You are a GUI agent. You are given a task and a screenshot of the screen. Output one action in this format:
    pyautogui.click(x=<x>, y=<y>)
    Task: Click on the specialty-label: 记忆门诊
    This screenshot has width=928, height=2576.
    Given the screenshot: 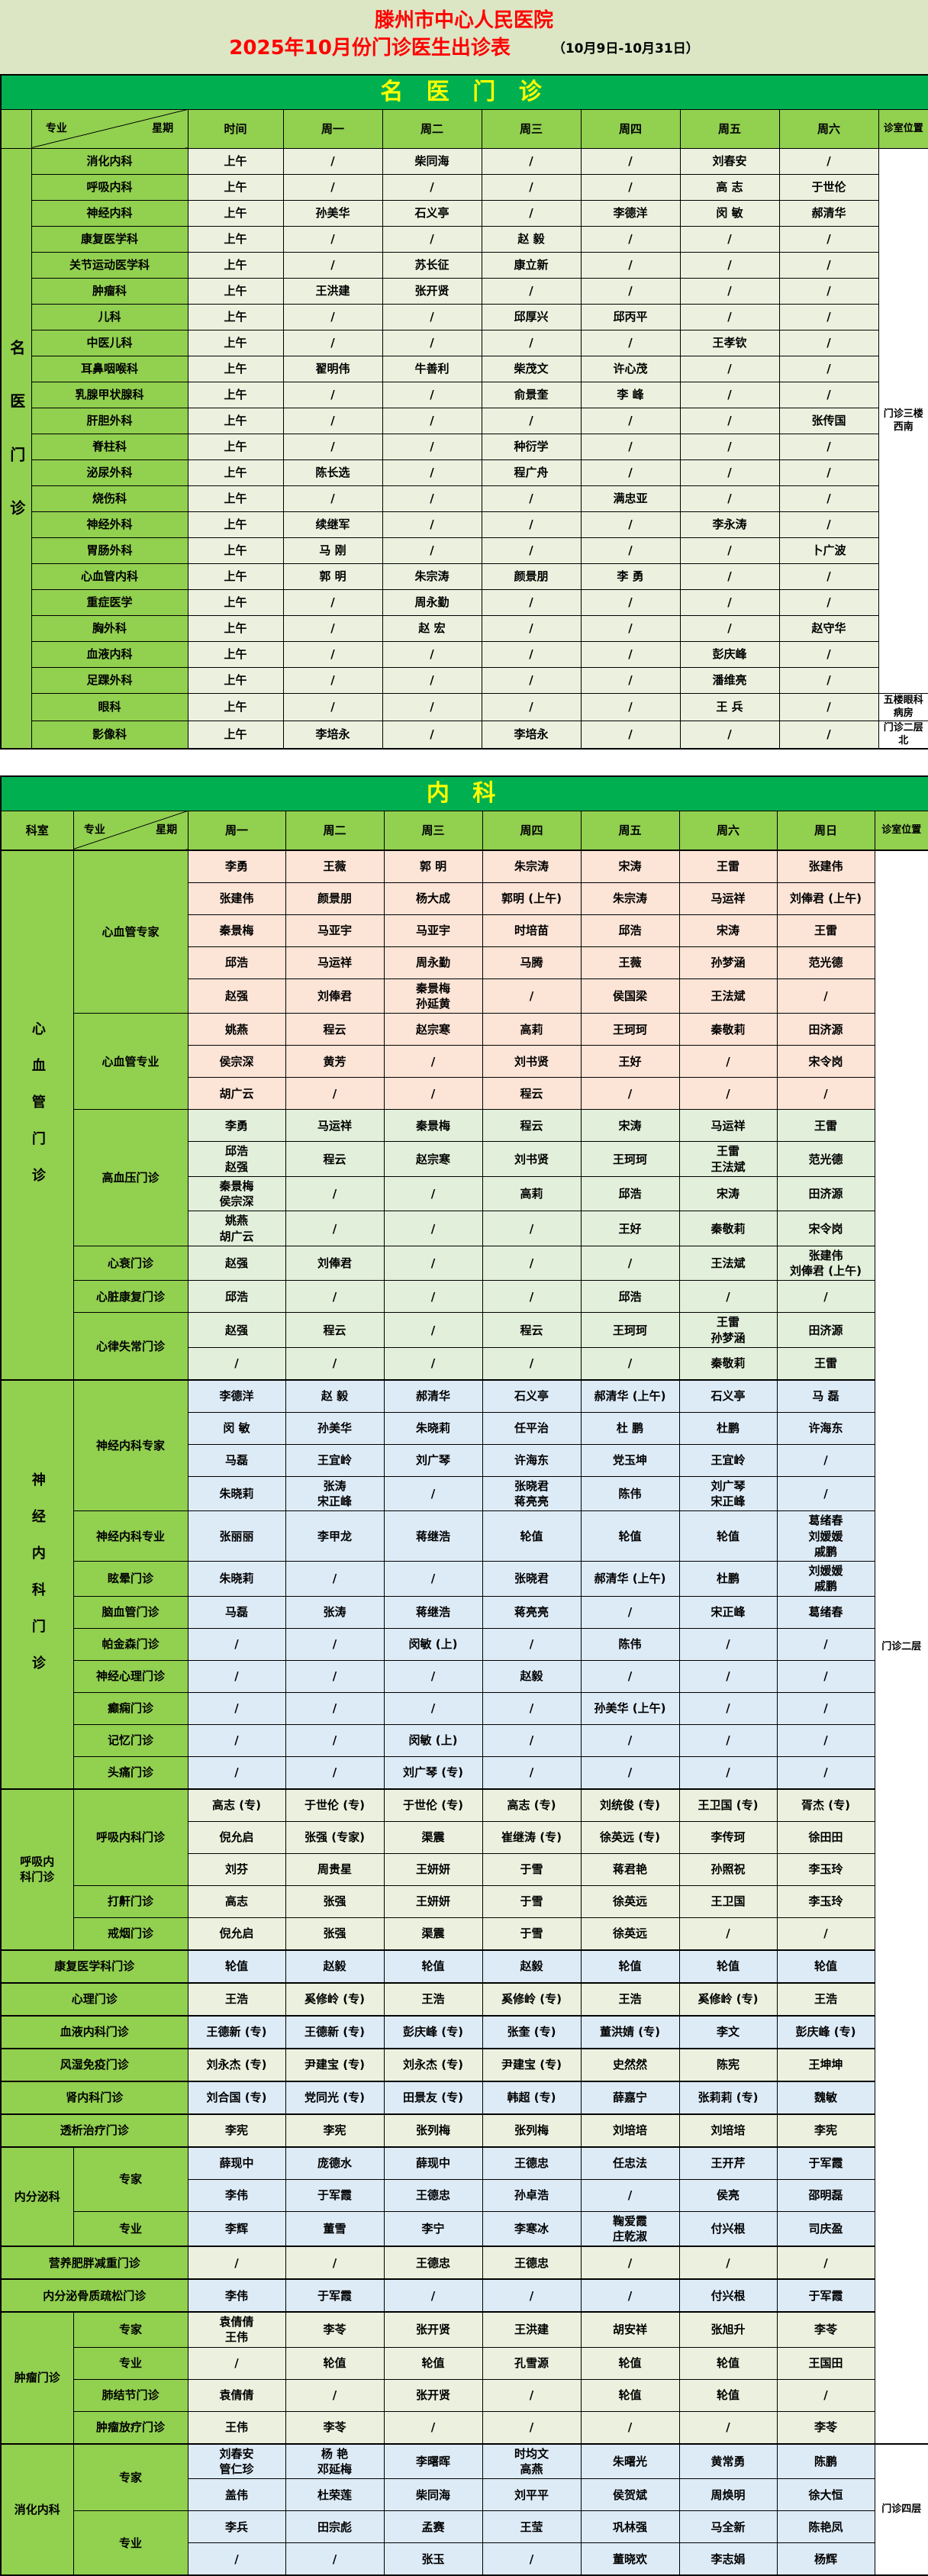 What is the action you would take?
    pyautogui.click(x=130, y=1740)
    